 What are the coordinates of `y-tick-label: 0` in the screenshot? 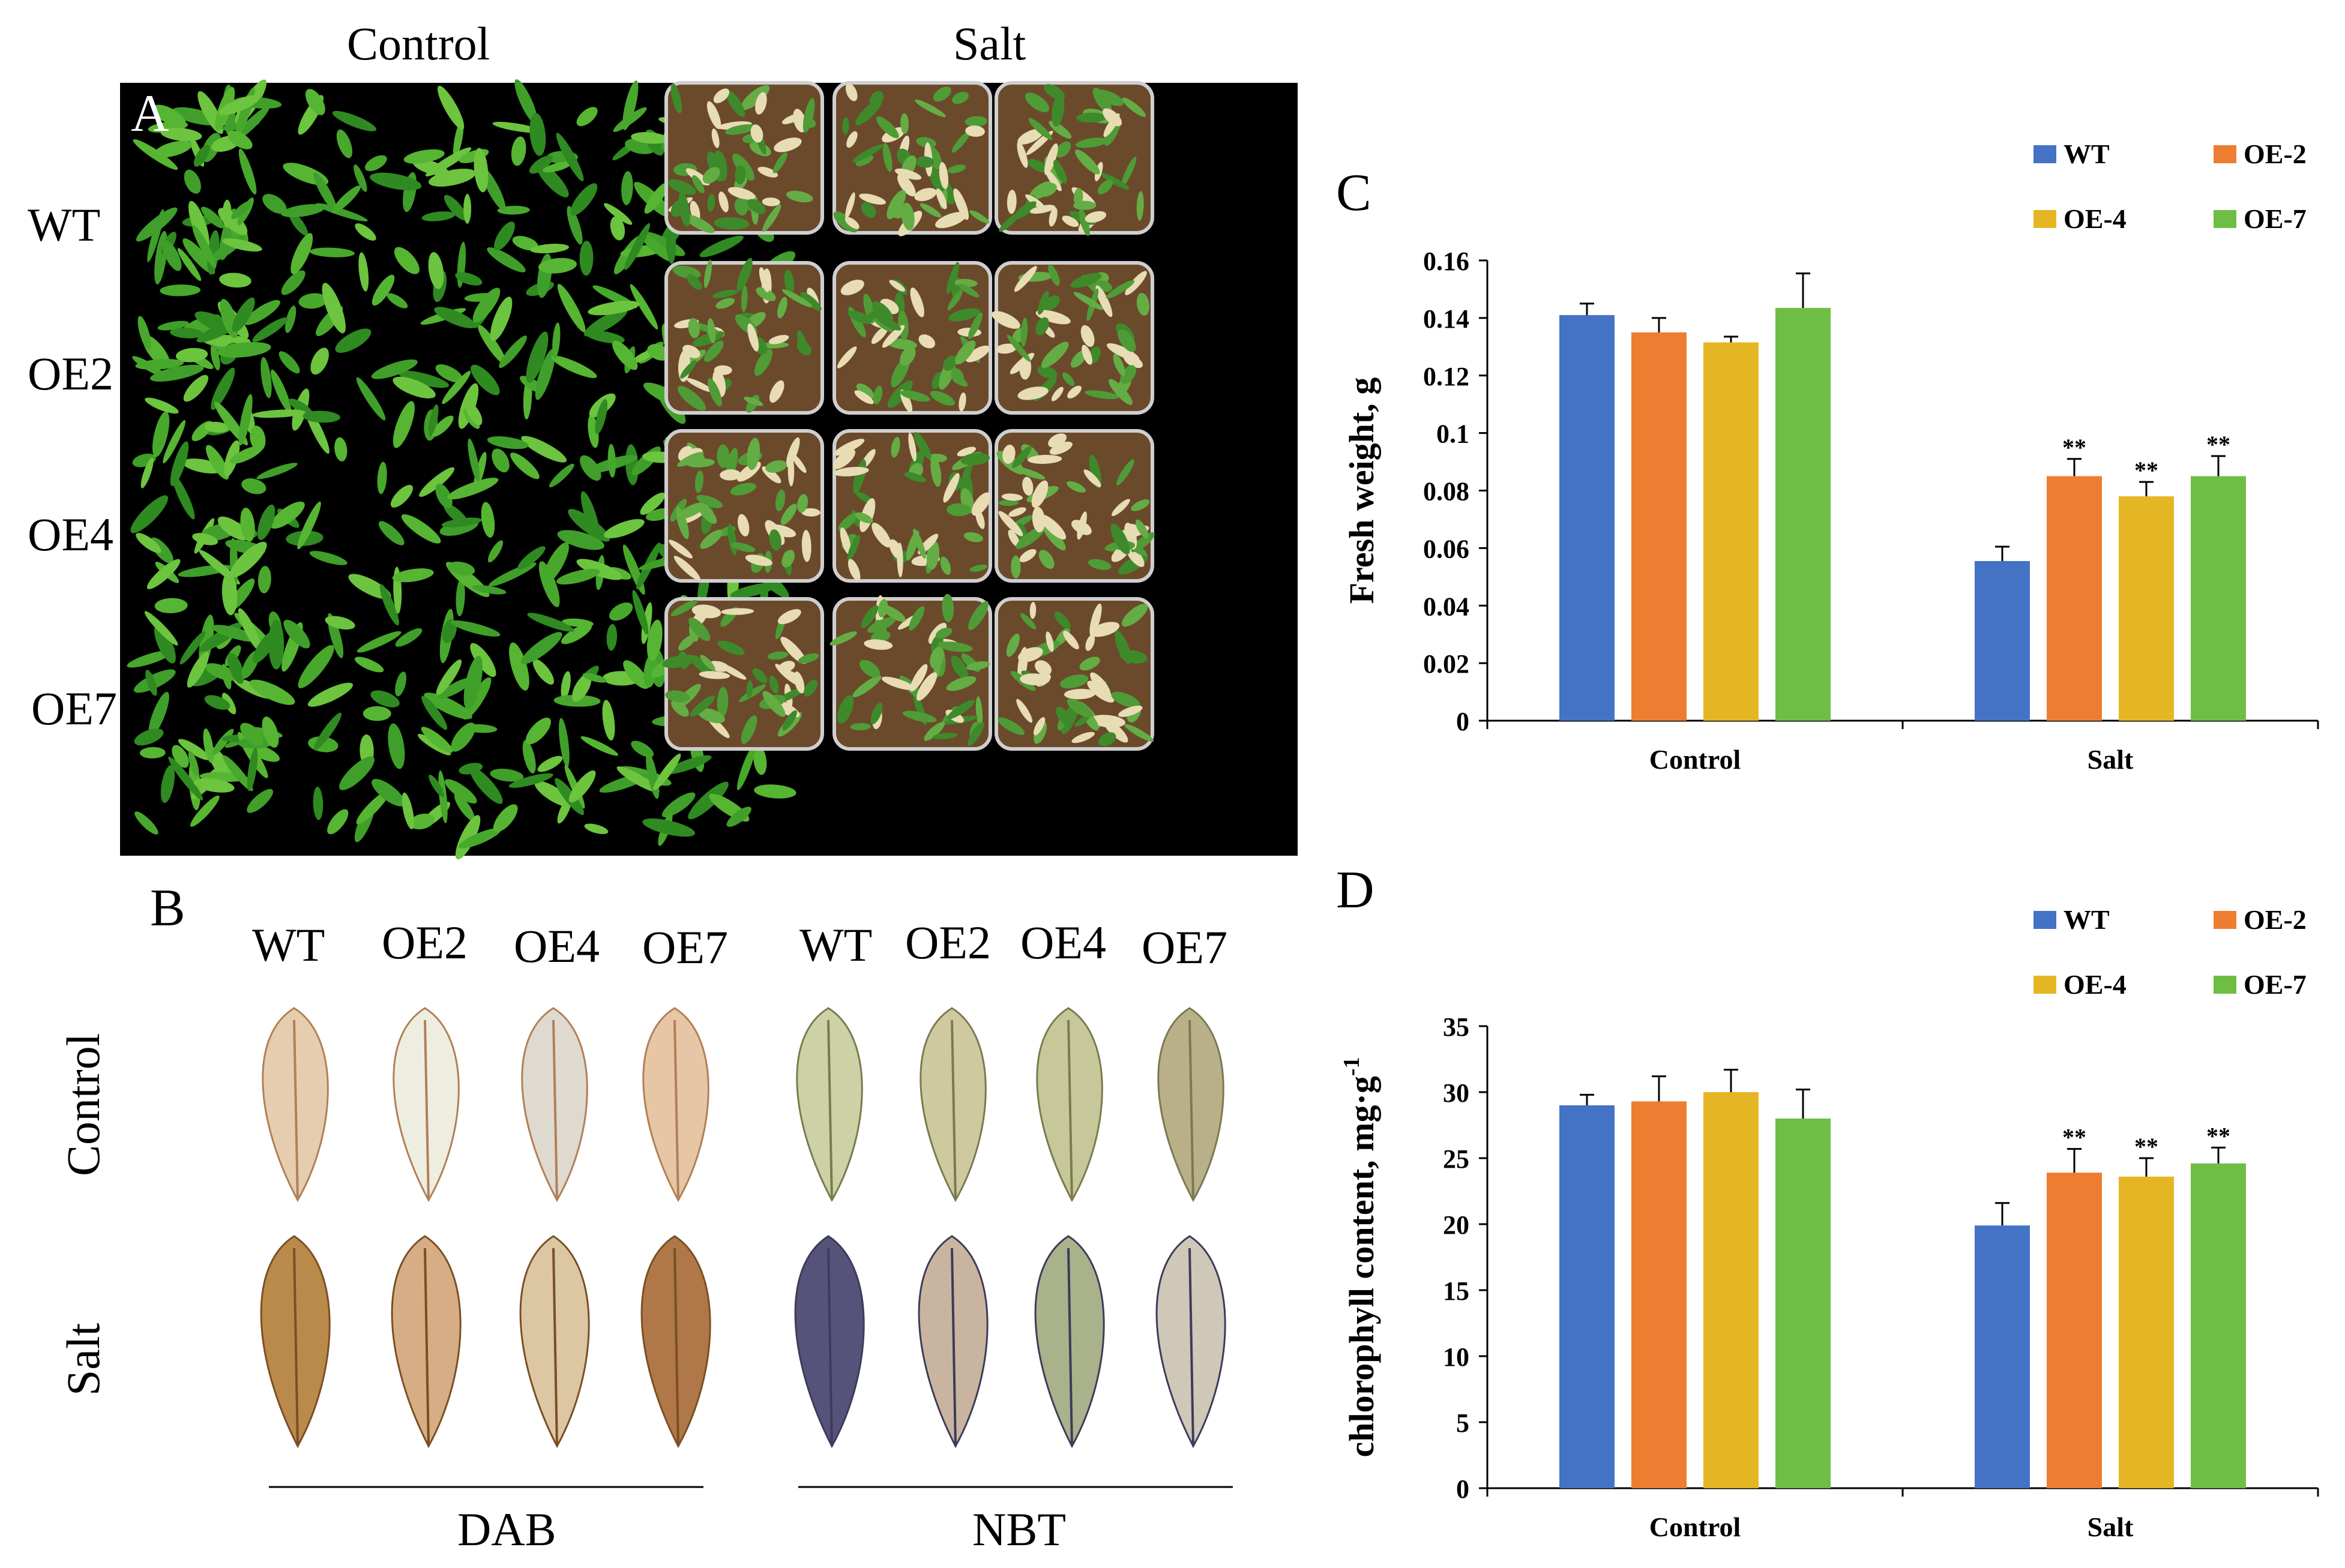 It's located at (1463, 721).